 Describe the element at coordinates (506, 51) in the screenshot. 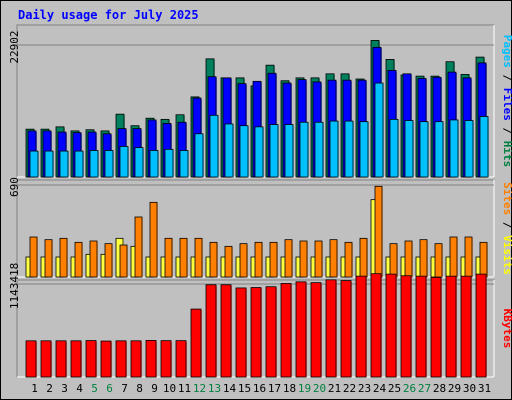

I see `hits-legend-label-0: Pages` at that location.